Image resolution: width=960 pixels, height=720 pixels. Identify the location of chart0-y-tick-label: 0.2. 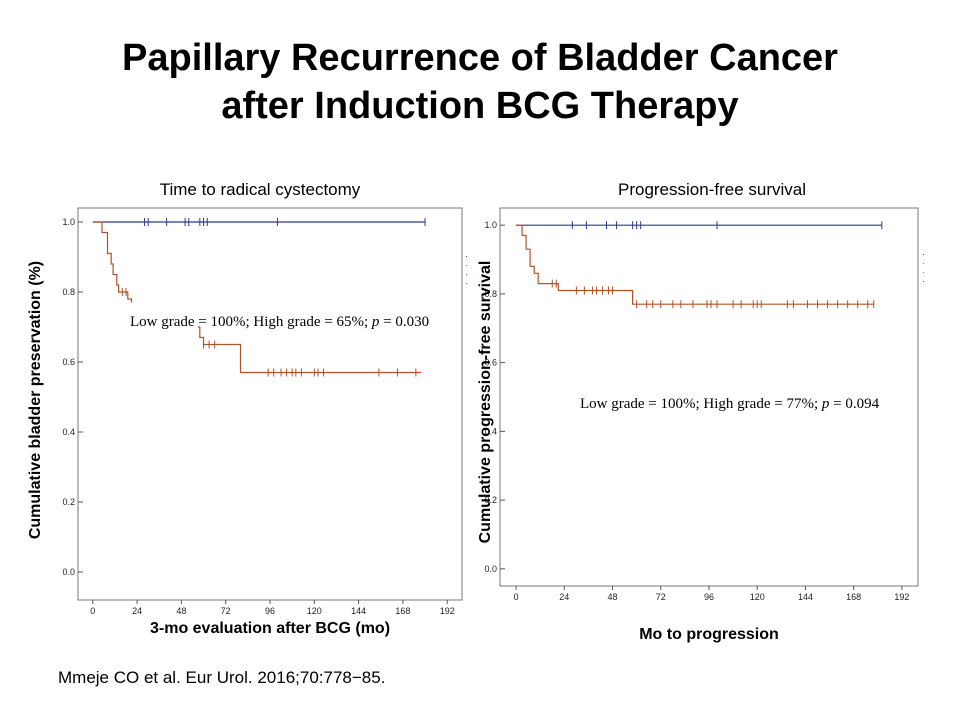
(68, 502).